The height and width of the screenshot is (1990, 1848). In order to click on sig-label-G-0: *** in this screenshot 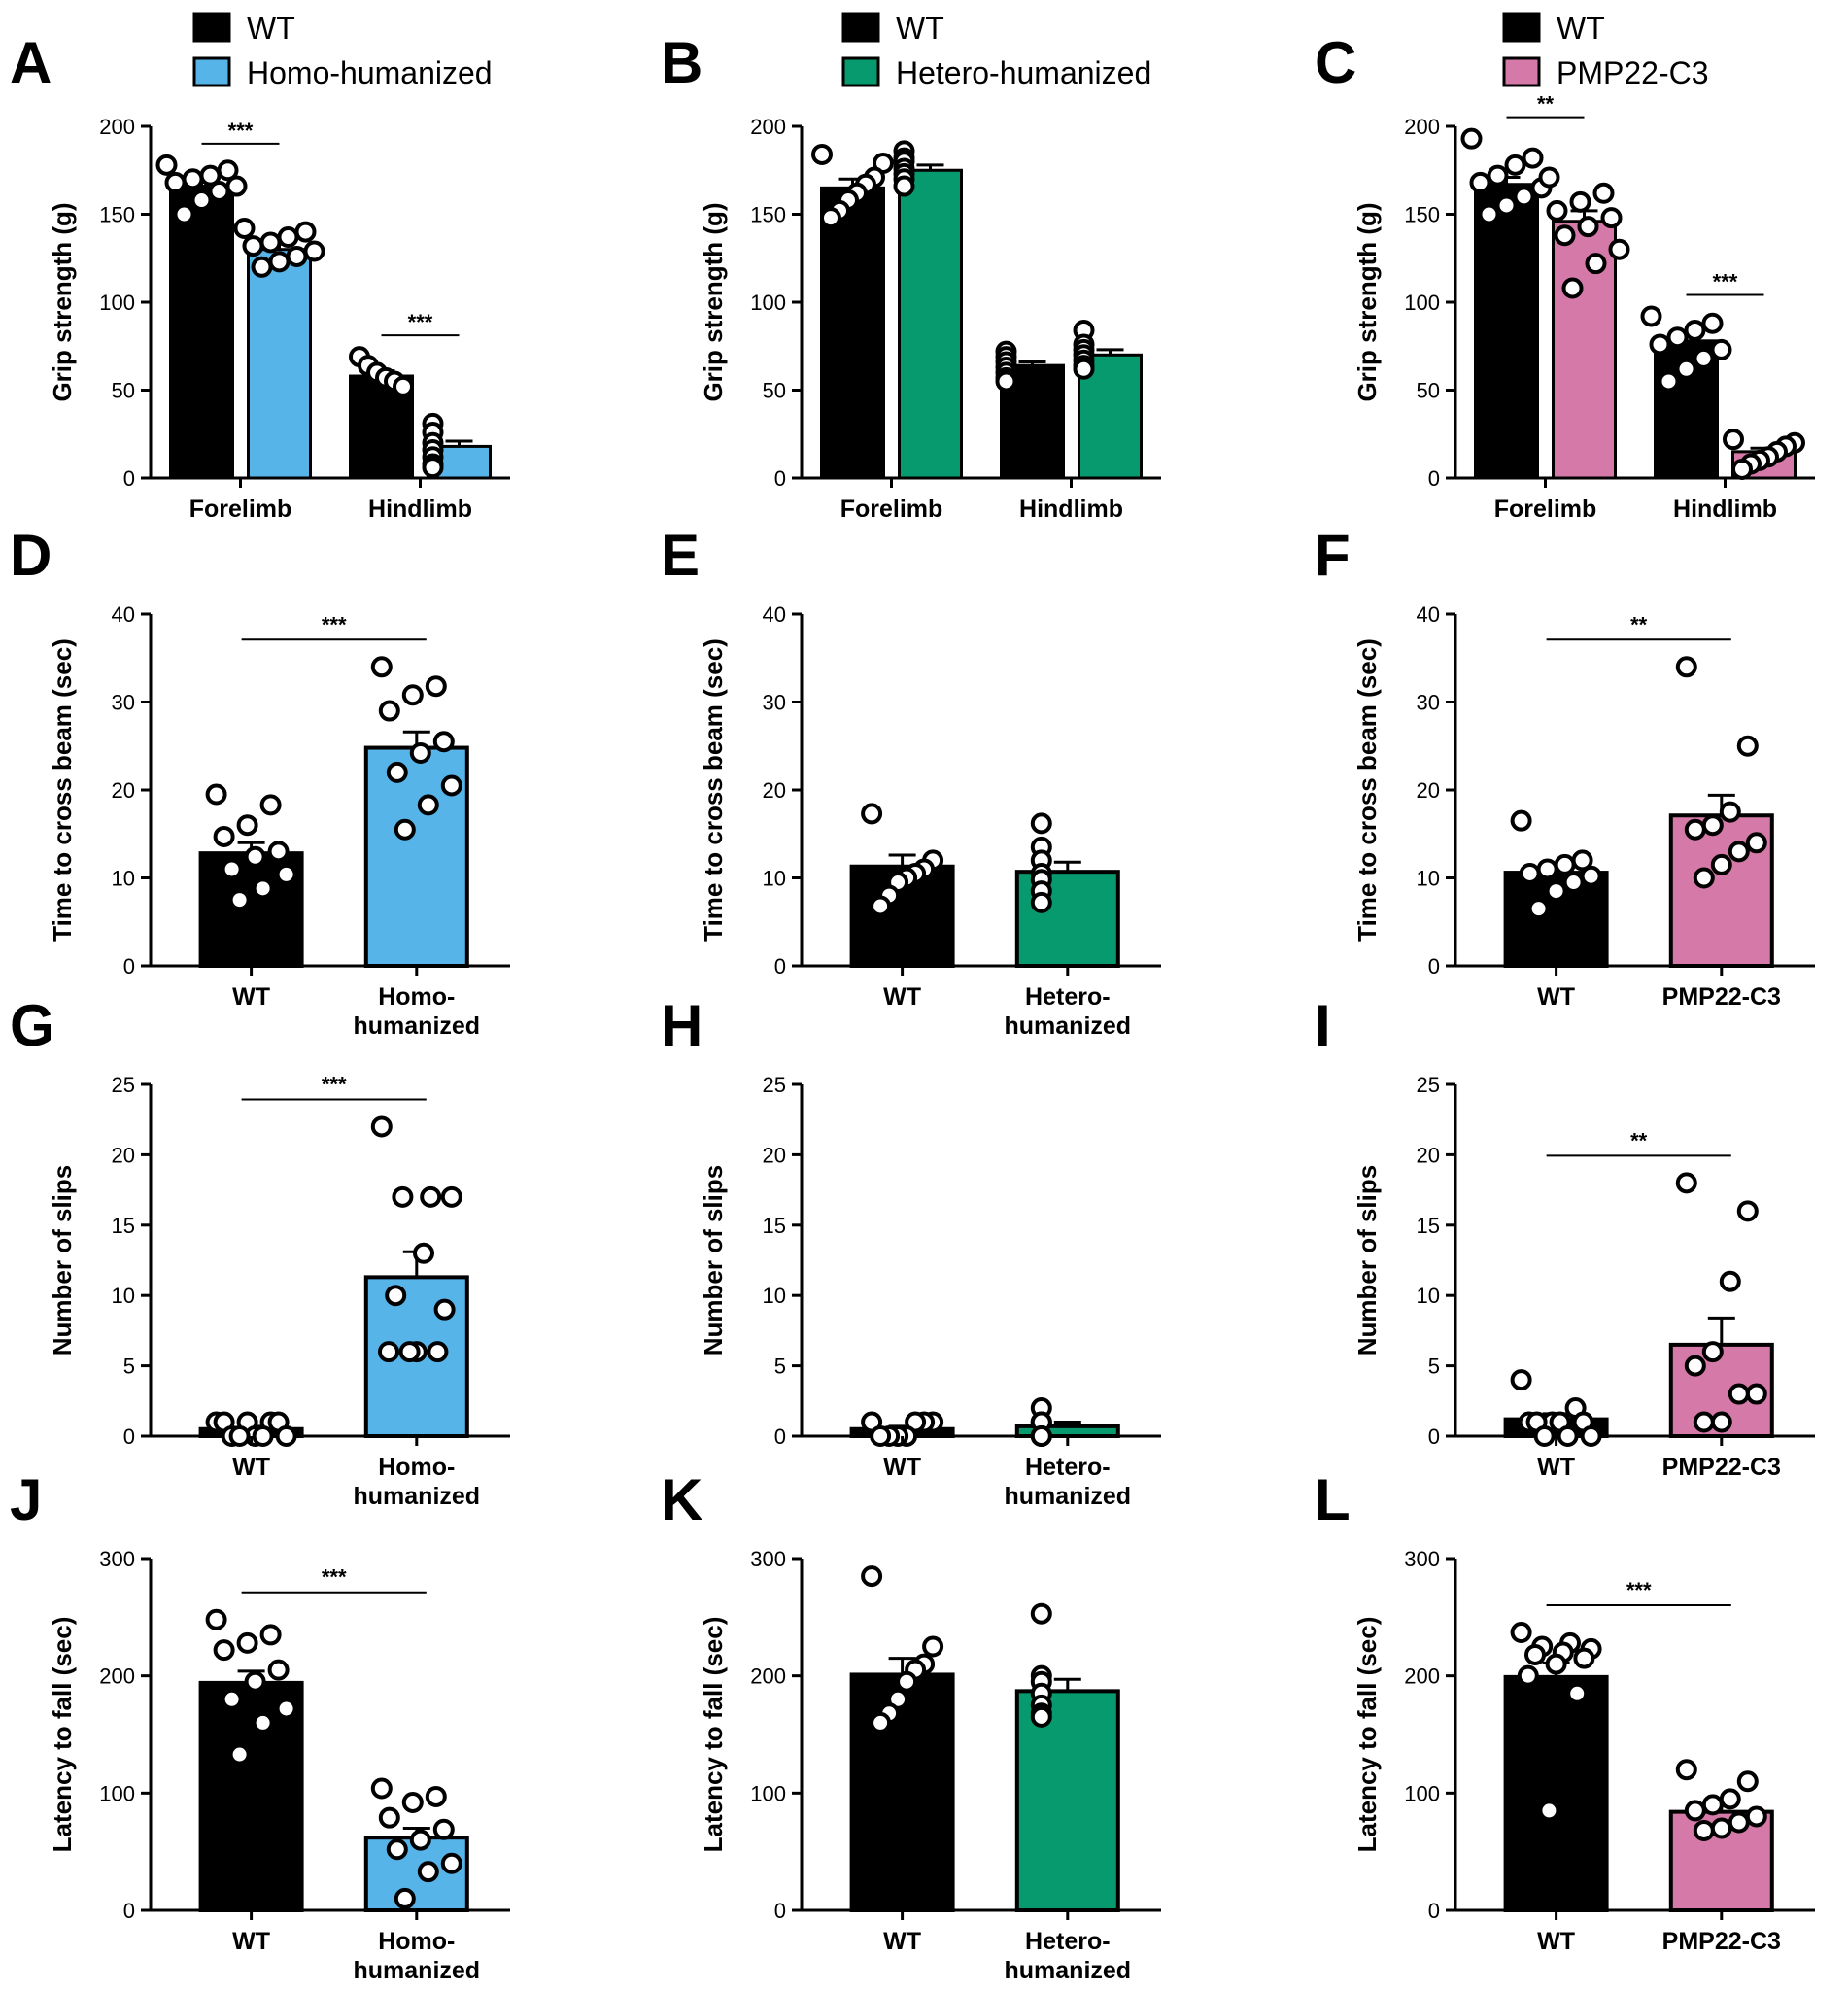, I will do `click(334, 1084)`.